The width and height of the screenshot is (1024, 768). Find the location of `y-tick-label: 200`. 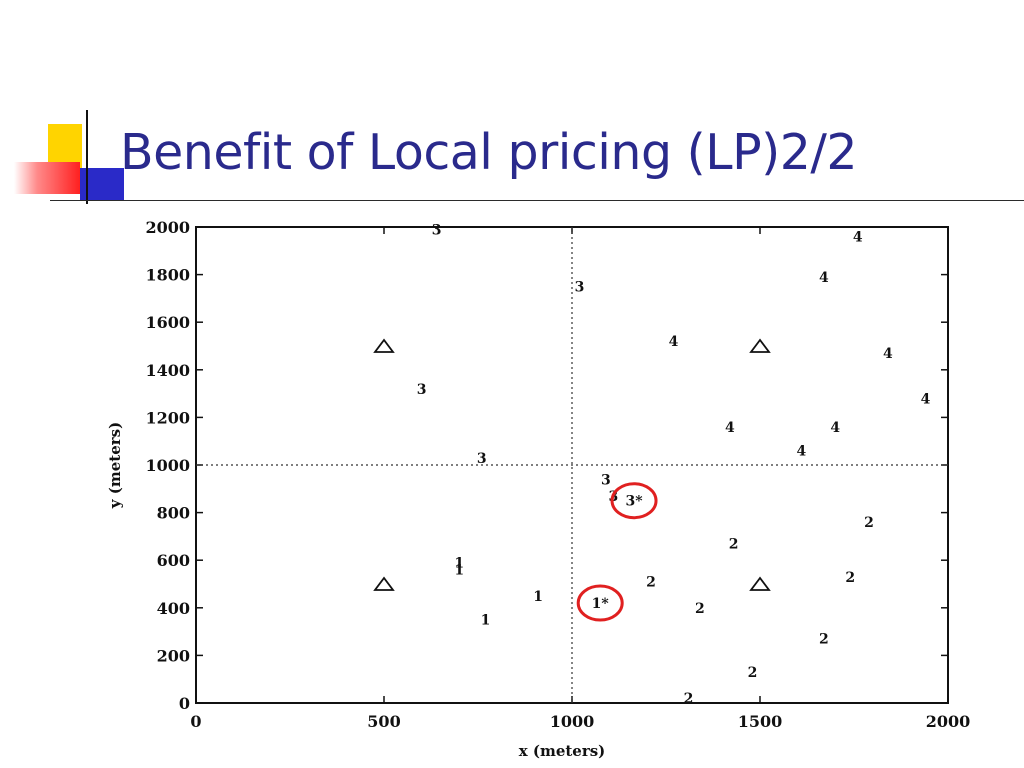

y-tick-label: 200 is located at coordinates (173, 655).